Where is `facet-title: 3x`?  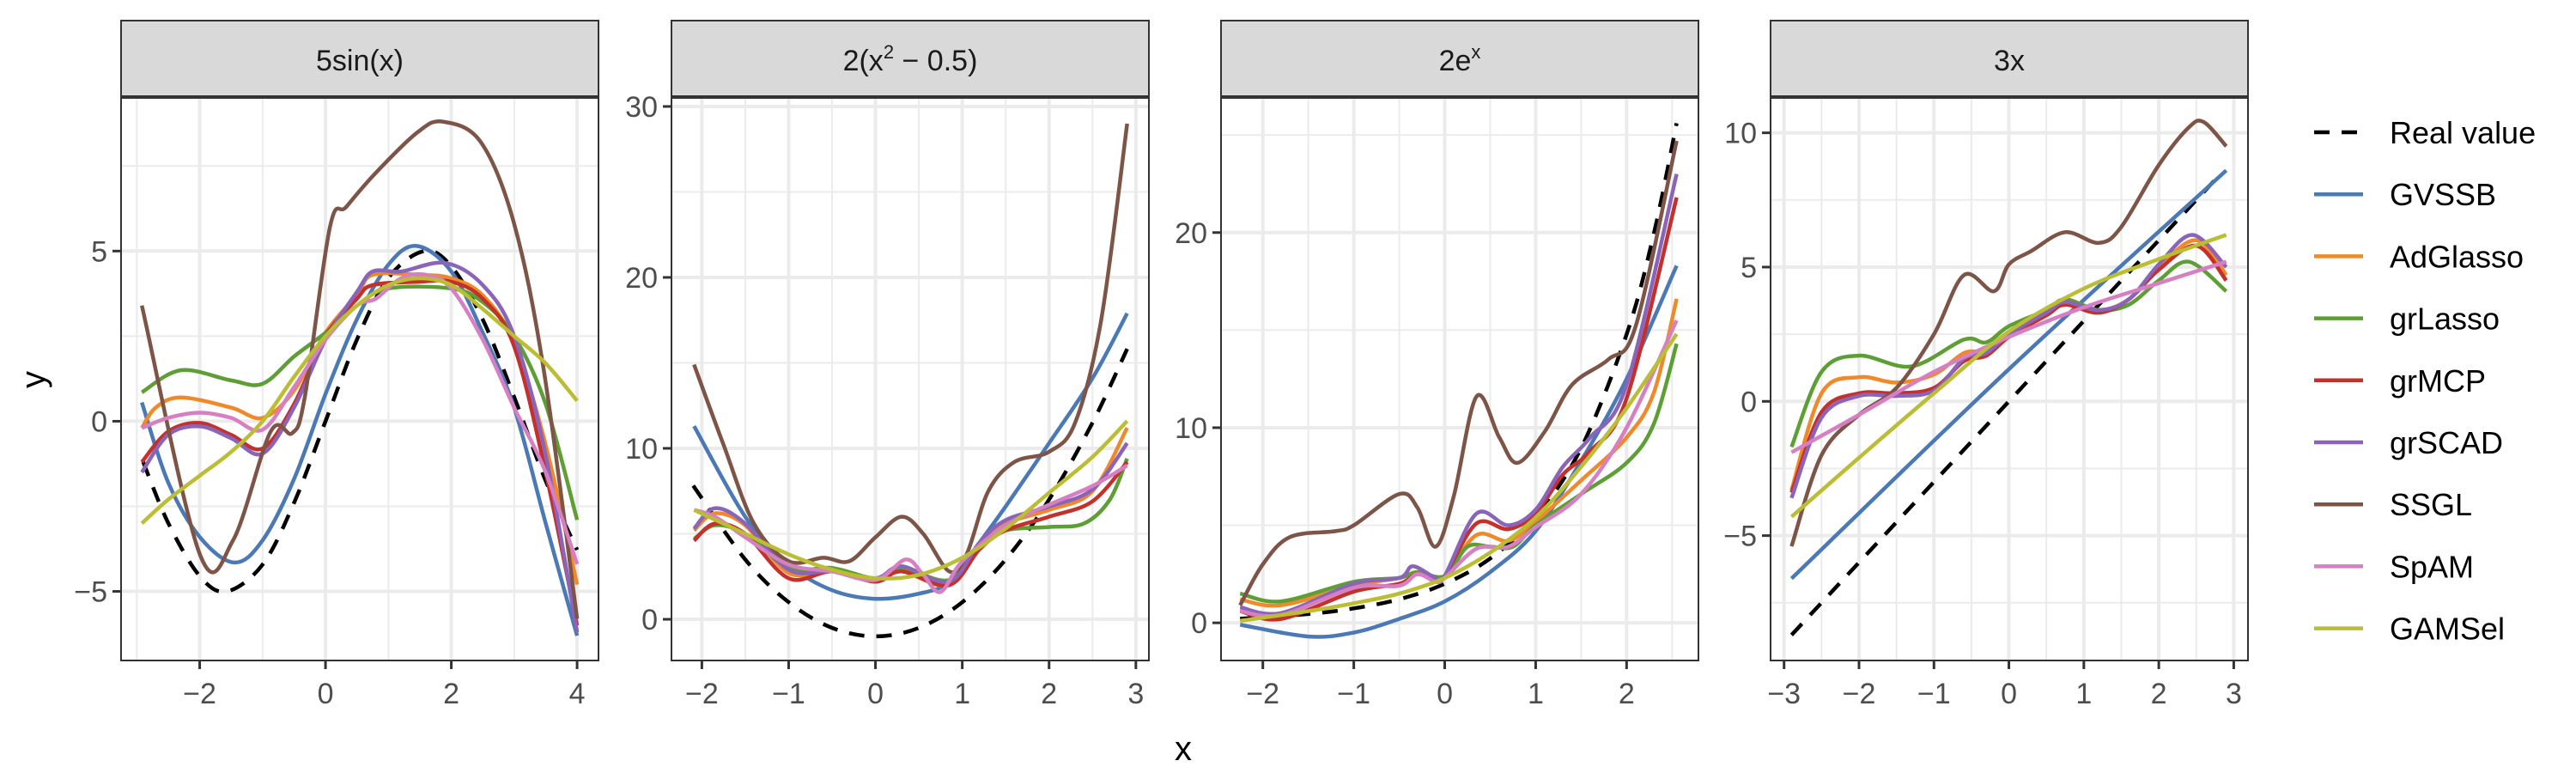 facet-title: 3x is located at coordinates (2010, 61).